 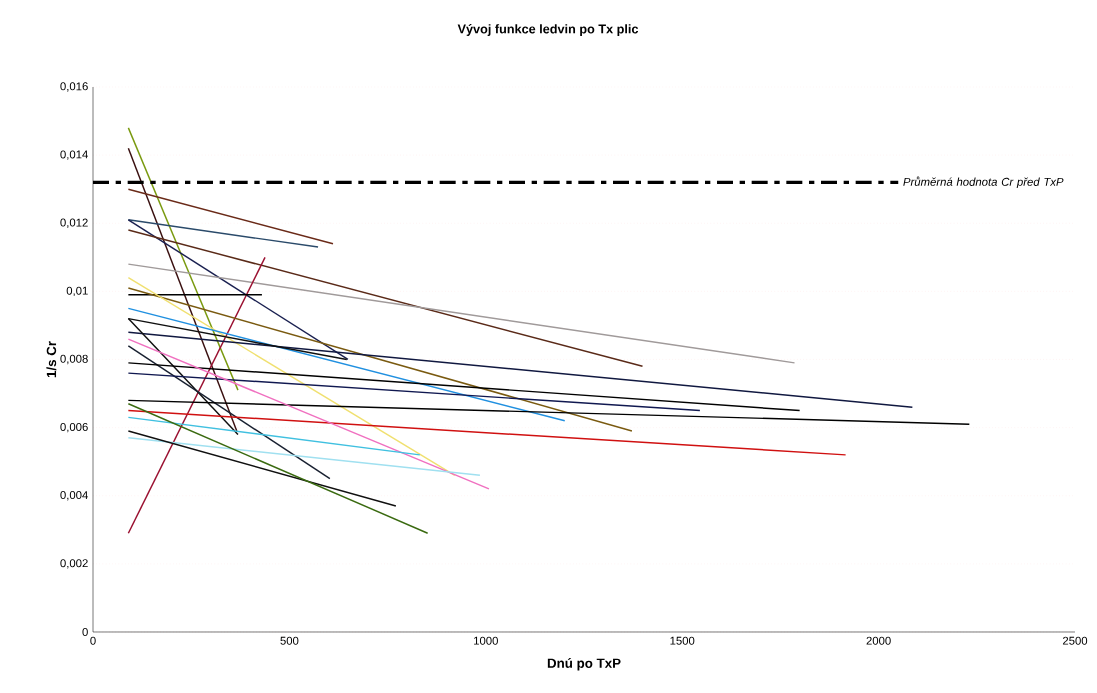 I want to click on y-tick-label: 0,01, so click(x=77, y=291).